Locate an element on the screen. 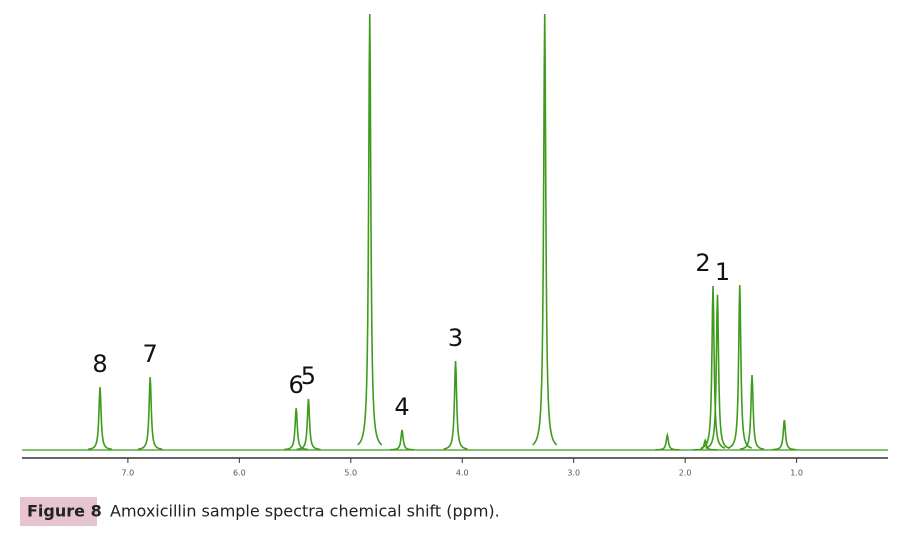 The width and height of the screenshot is (906, 536). figure-label: Figure 8 is located at coordinates (64, 511).